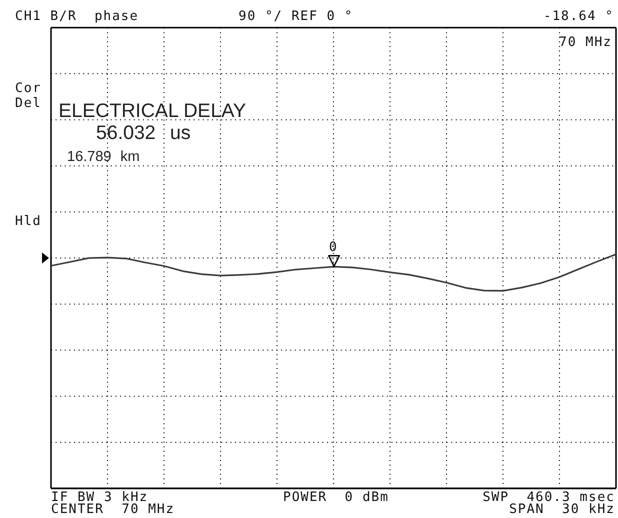 The width and height of the screenshot is (618, 518). What do you see at coordinates (562, 509) in the screenshot?
I see `text: SPAN 30 kHz` at bounding box center [562, 509].